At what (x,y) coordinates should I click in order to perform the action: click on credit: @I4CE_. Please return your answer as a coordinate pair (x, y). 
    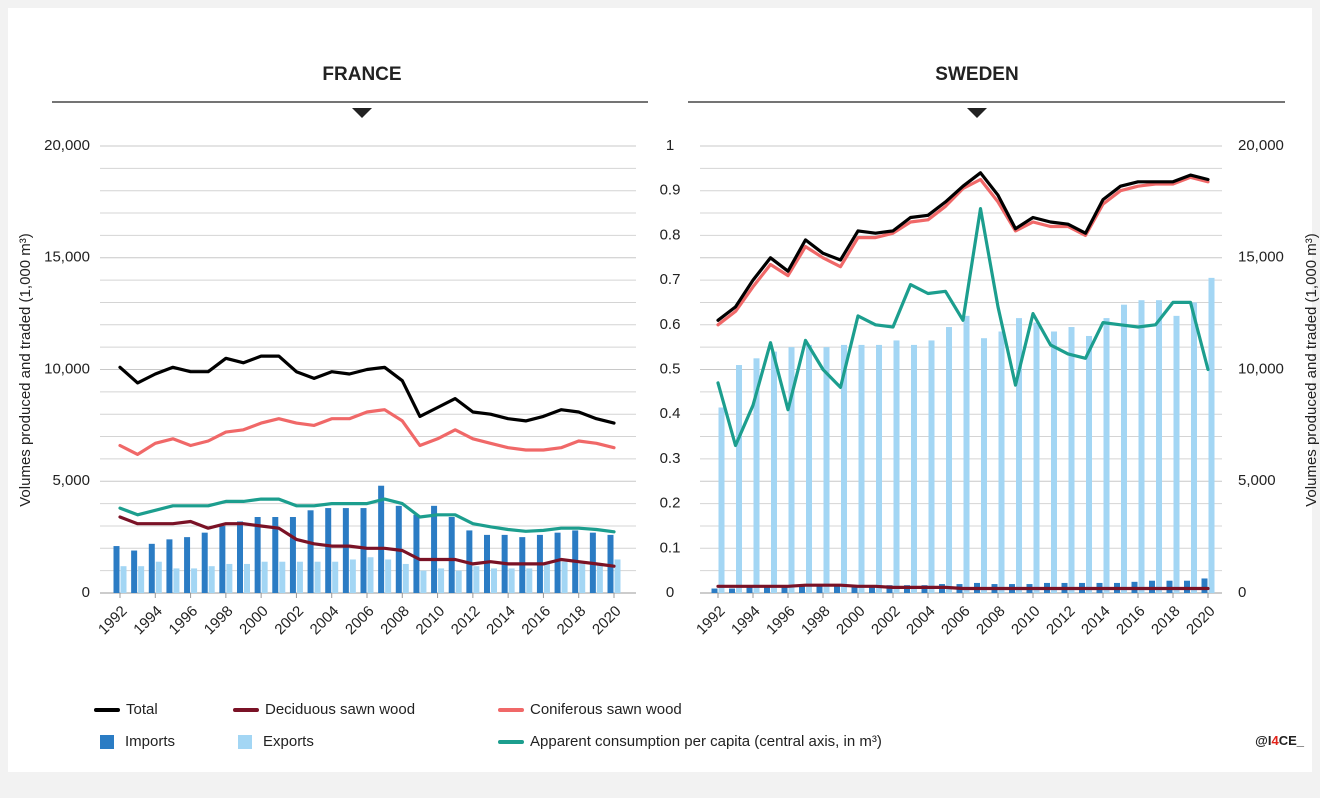
    Looking at the image, I should click on (1280, 740).